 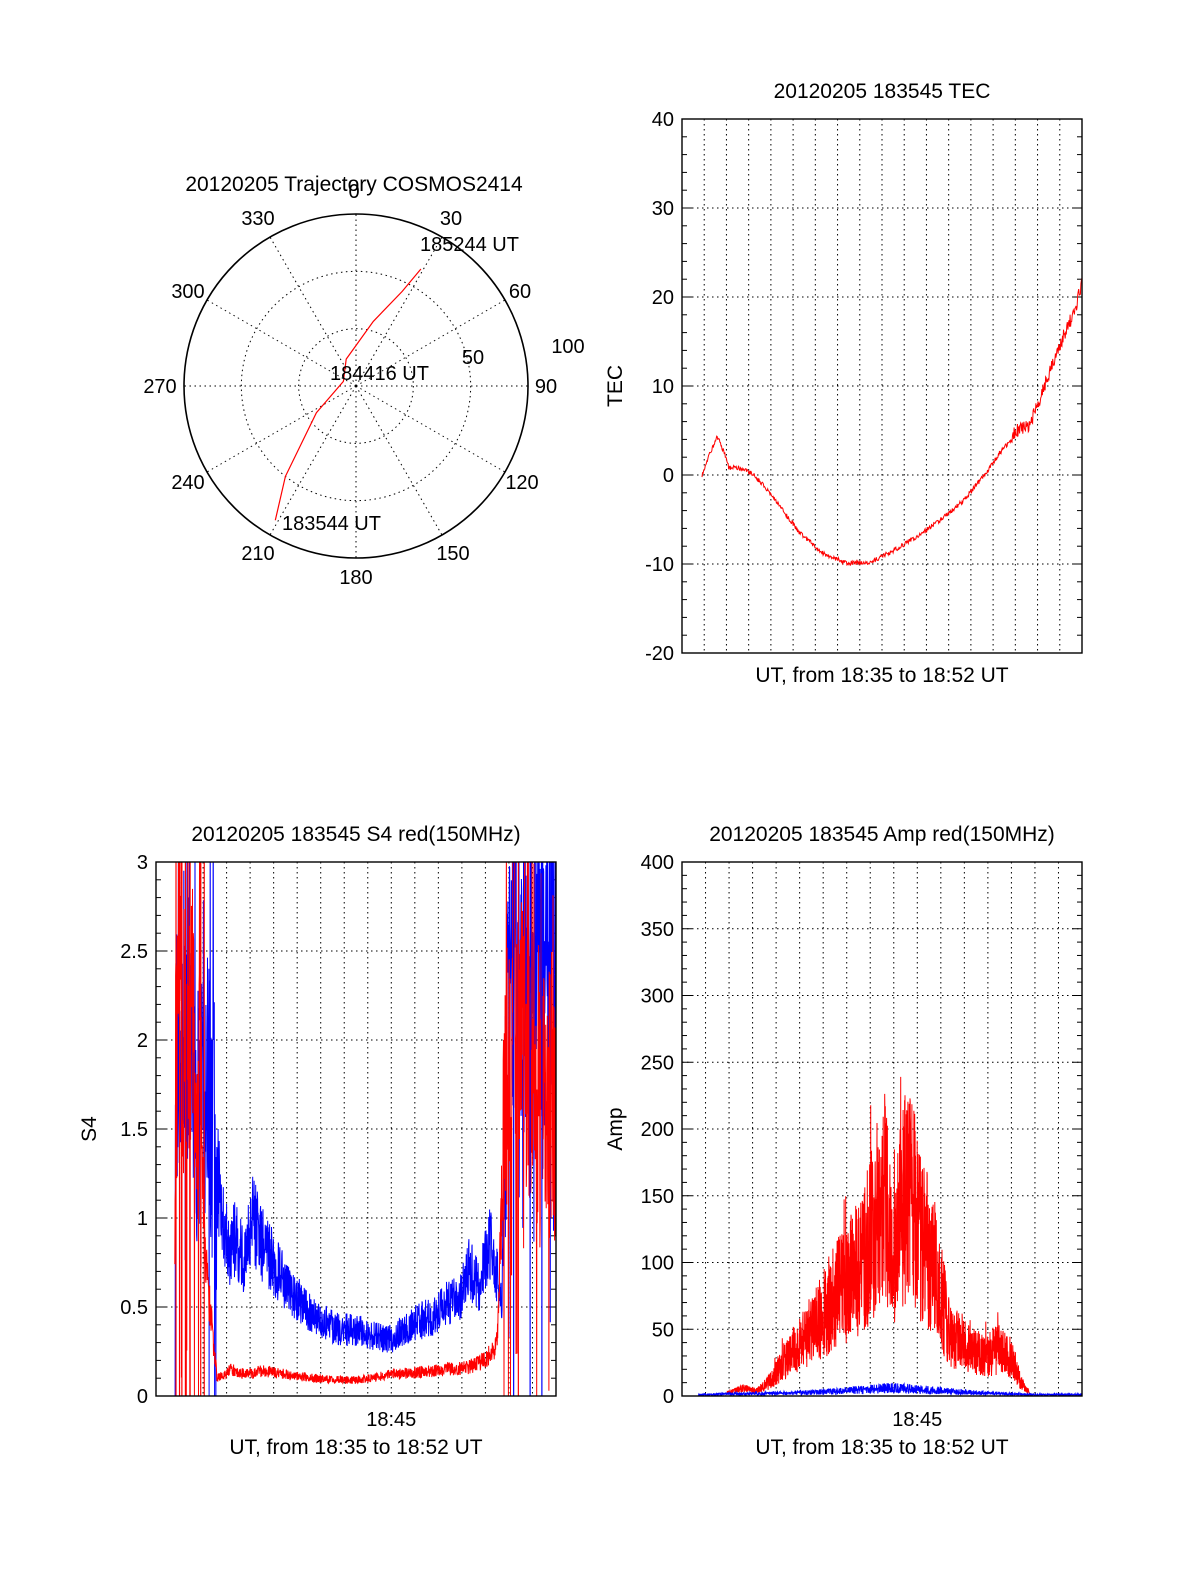 What do you see at coordinates (469, 245) in the screenshot?
I see `trajectory-end-label: 185244 UT` at bounding box center [469, 245].